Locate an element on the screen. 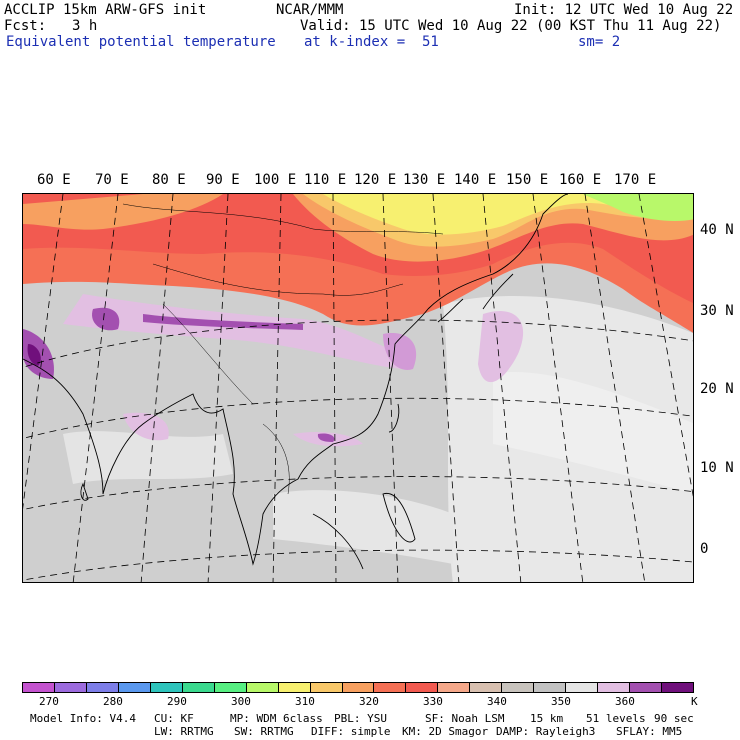 The height and width of the screenshot is (740, 740). lon-label-100e: 100 E is located at coordinates (275, 180).